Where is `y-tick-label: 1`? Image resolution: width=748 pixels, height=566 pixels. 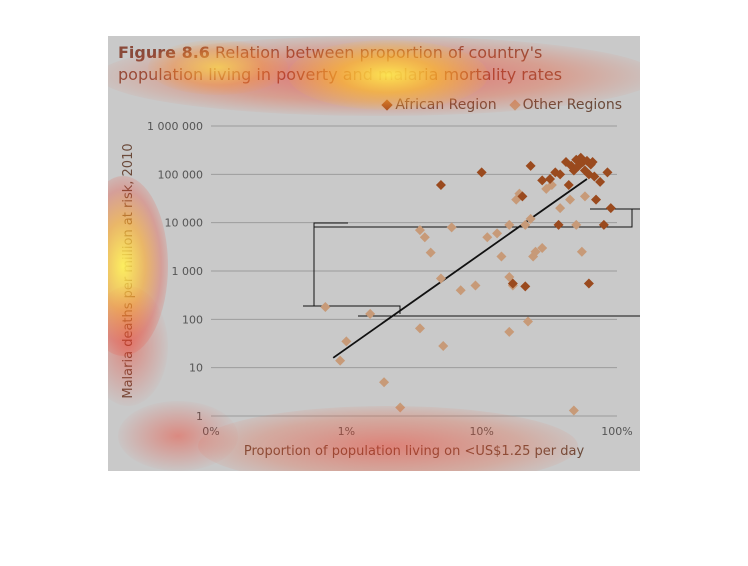
y-tick-label: 1 is located at coordinates (199, 416).